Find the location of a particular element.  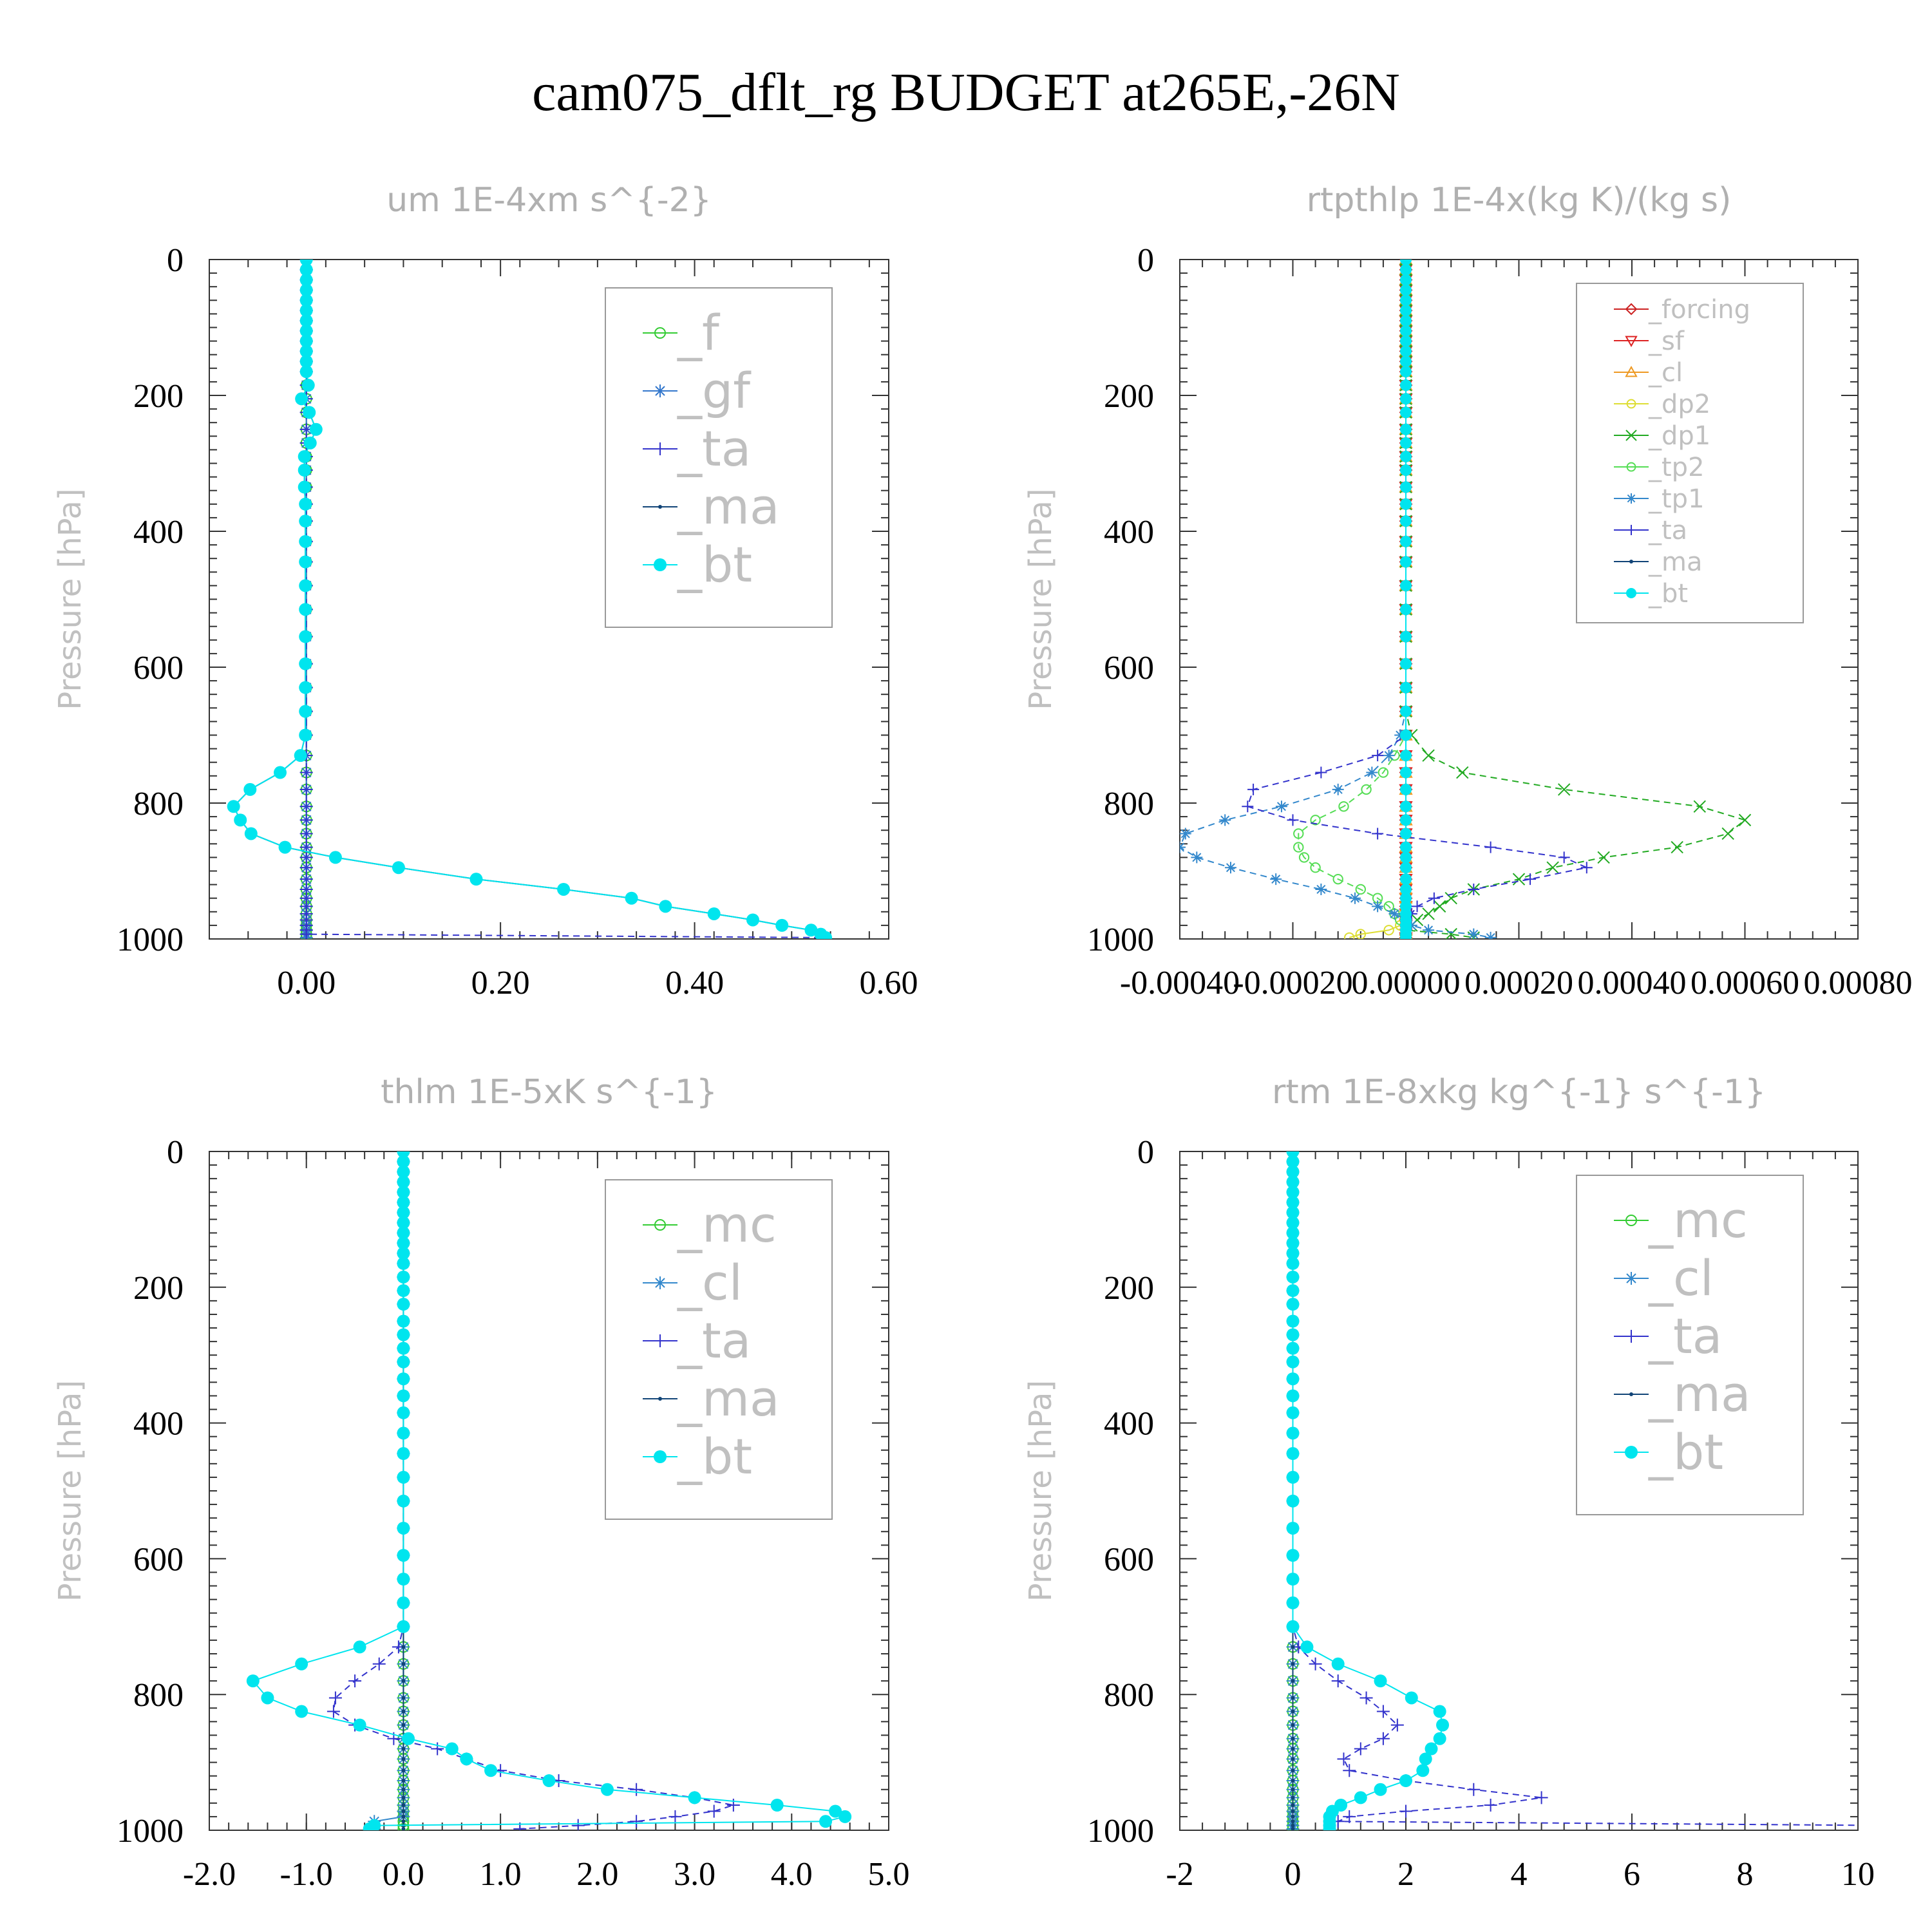

legend-box is located at coordinates (1690, 1345).